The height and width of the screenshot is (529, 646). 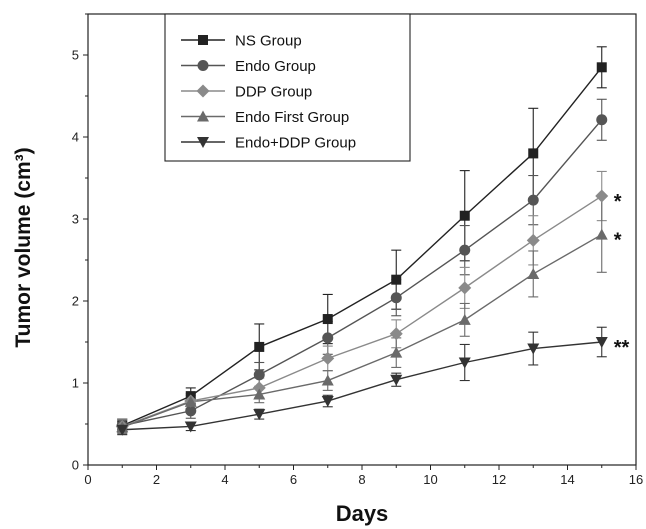 I want to click on x-tick-label: 10, so click(x=430, y=479).